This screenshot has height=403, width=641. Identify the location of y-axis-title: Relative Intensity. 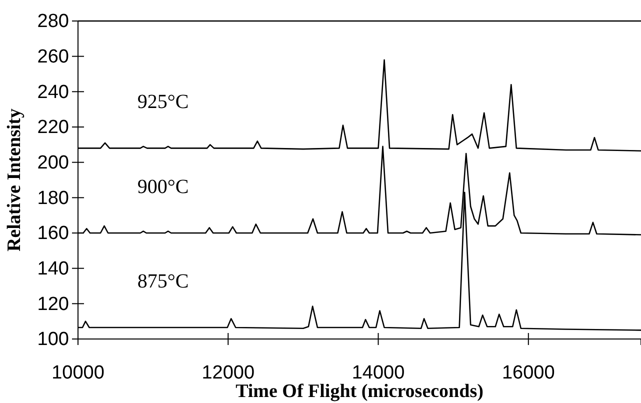
(14, 180).